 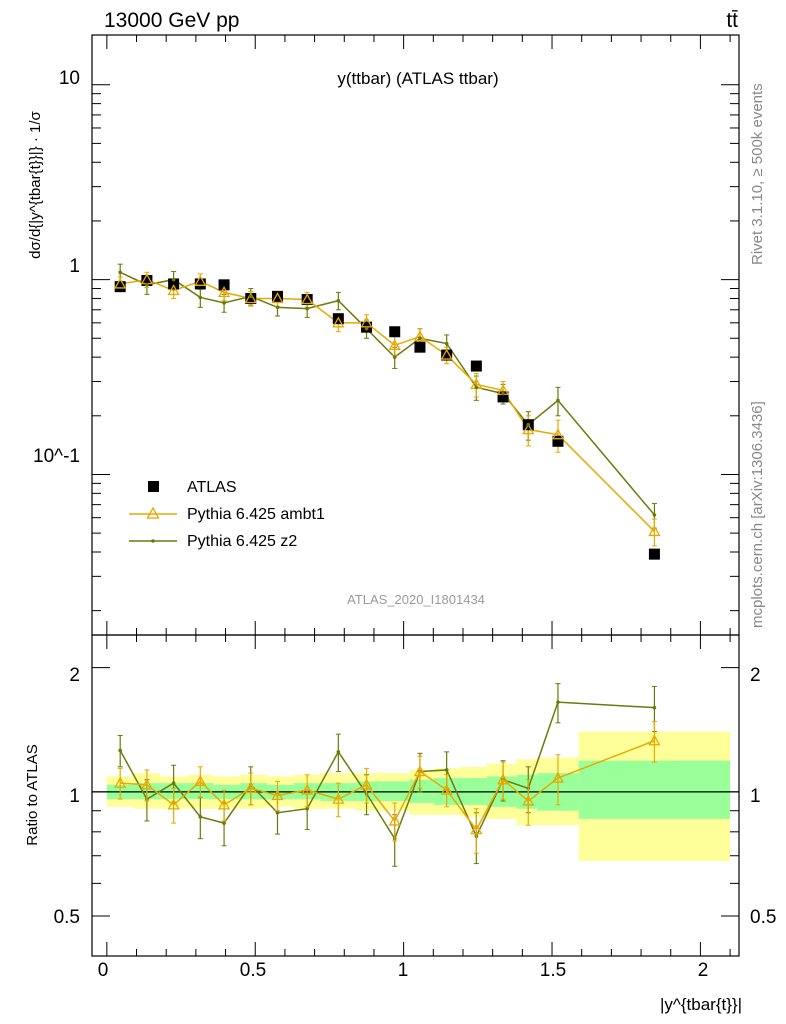 I want to click on main-title: y(ttbar) (ATLAS ttbar), so click(x=417, y=78).